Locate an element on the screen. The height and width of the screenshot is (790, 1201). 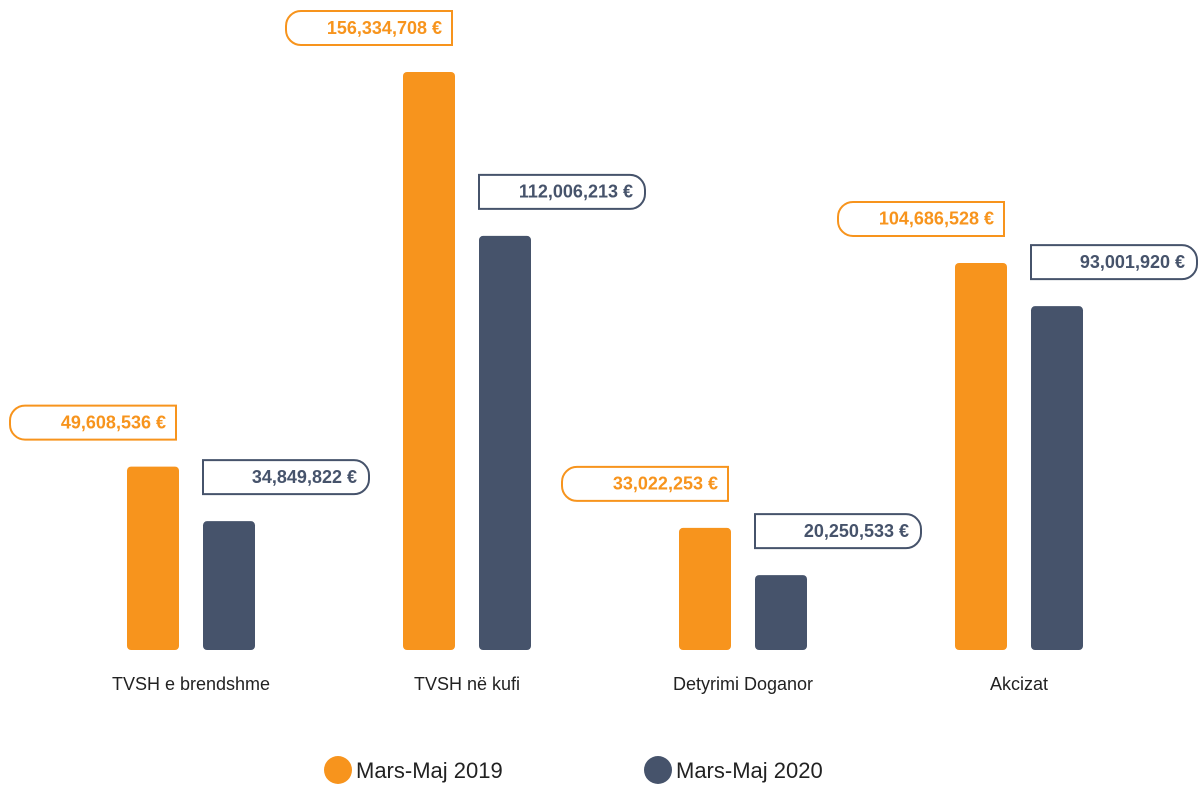
value-label: 112,006,213 € is located at coordinates (576, 192).